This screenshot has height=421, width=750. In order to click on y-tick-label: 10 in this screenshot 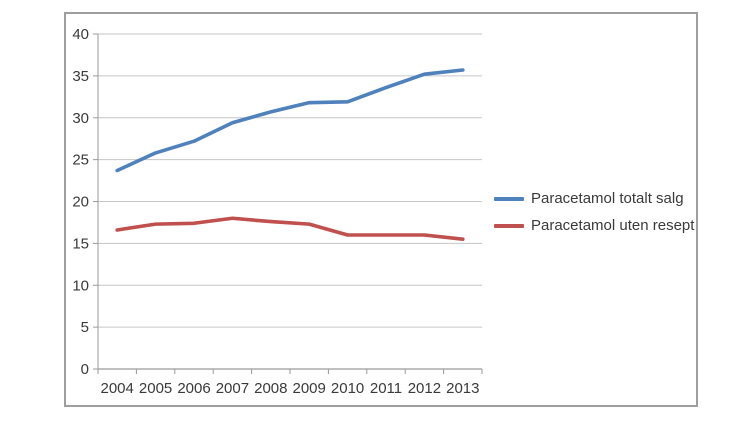, I will do `click(80, 285)`.